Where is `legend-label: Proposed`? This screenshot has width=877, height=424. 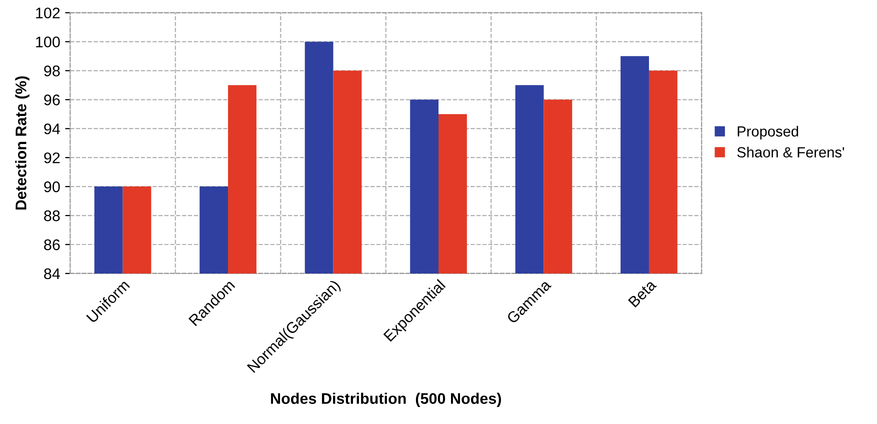 legend-label: Proposed is located at coordinates (768, 133).